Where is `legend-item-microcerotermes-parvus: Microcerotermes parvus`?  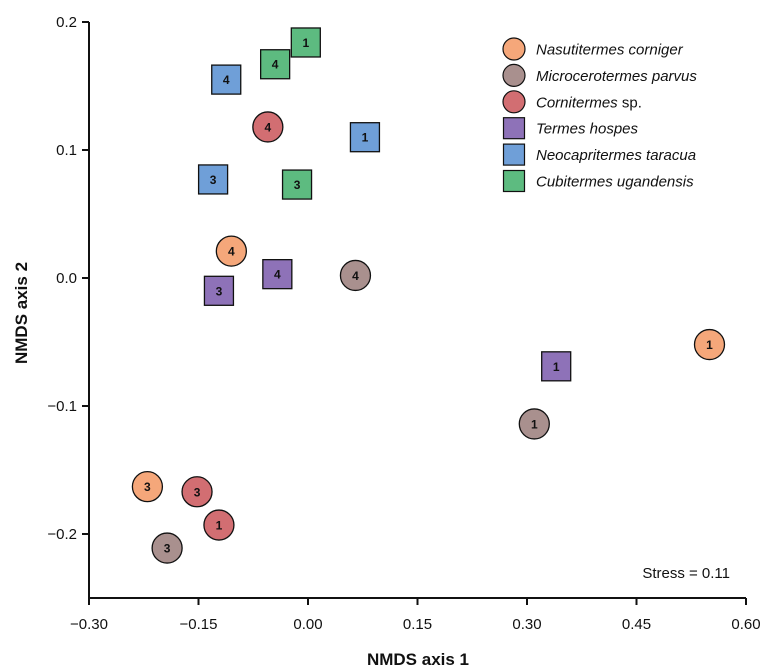 legend-item-microcerotermes-parvus: Microcerotermes parvus is located at coordinates (599, 75).